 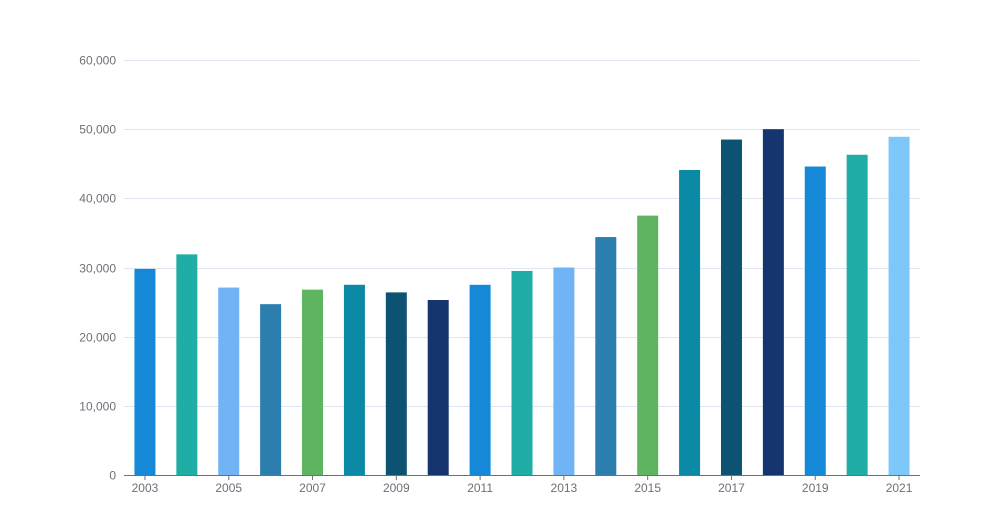 What do you see at coordinates (228, 488) in the screenshot?
I see `x-tick-label: 2005` at bounding box center [228, 488].